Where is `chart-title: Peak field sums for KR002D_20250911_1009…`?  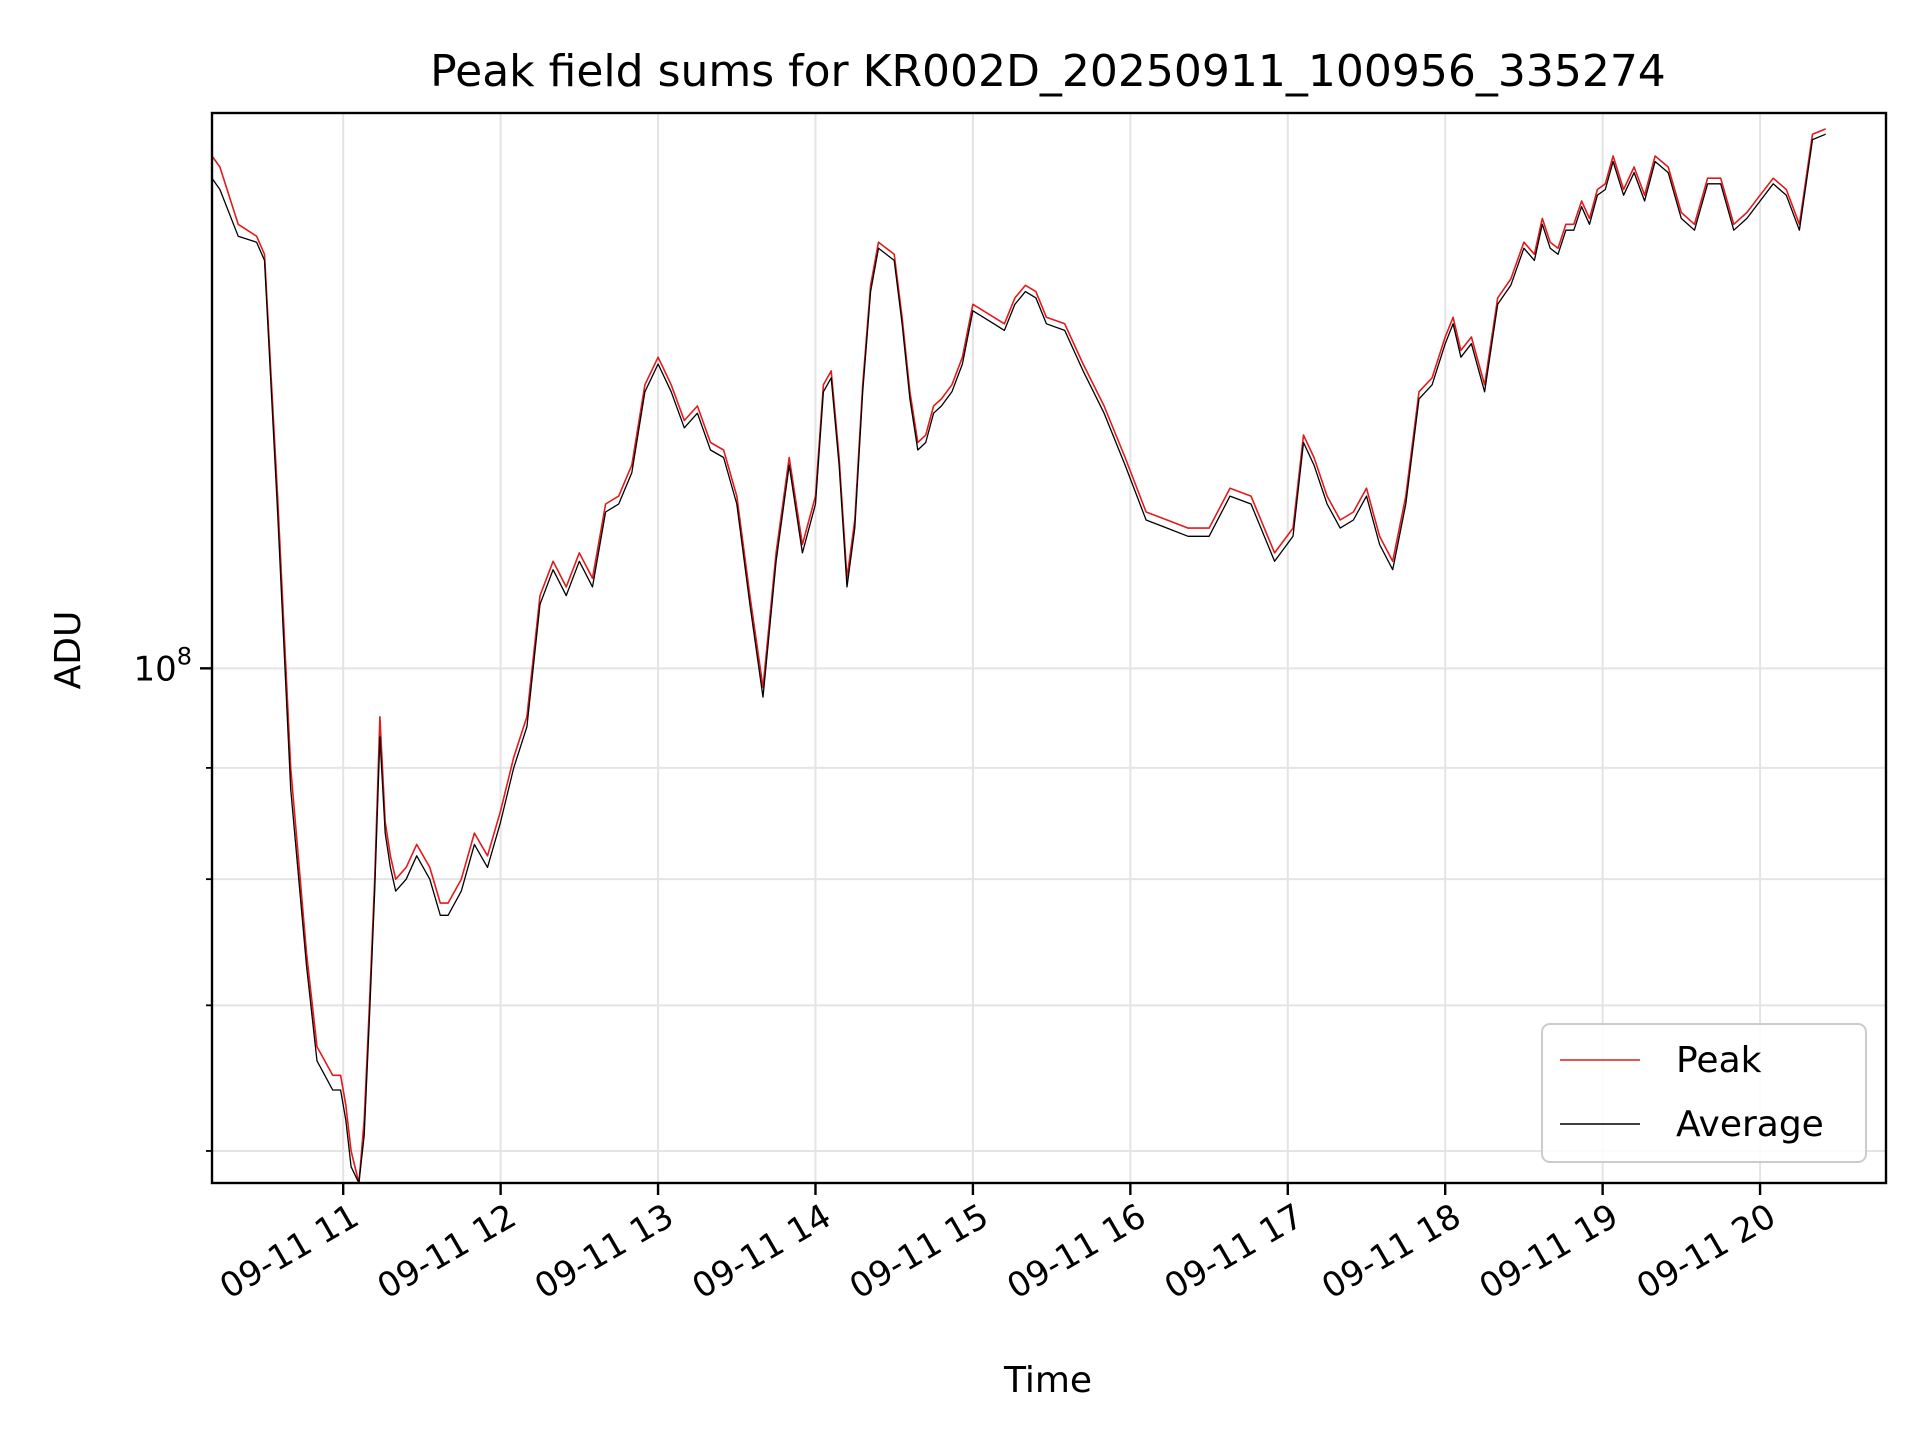 chart-title: Peak field sums for KR002D_20250911_1009… is located at coordinates (1048, 71).